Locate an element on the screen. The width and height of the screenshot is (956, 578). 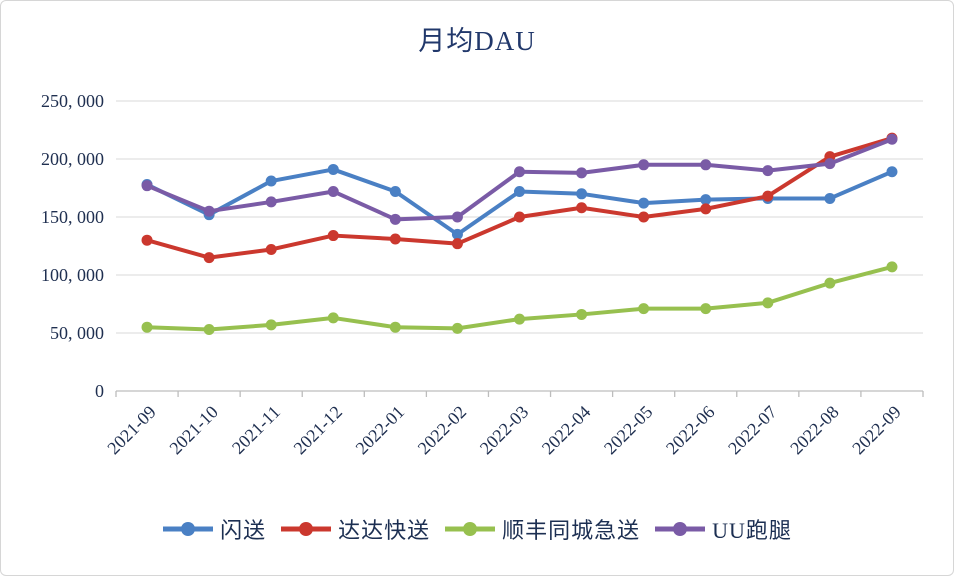
legend-item-uu-paotui: UU跑腿 is located at coordinates (723, 529).